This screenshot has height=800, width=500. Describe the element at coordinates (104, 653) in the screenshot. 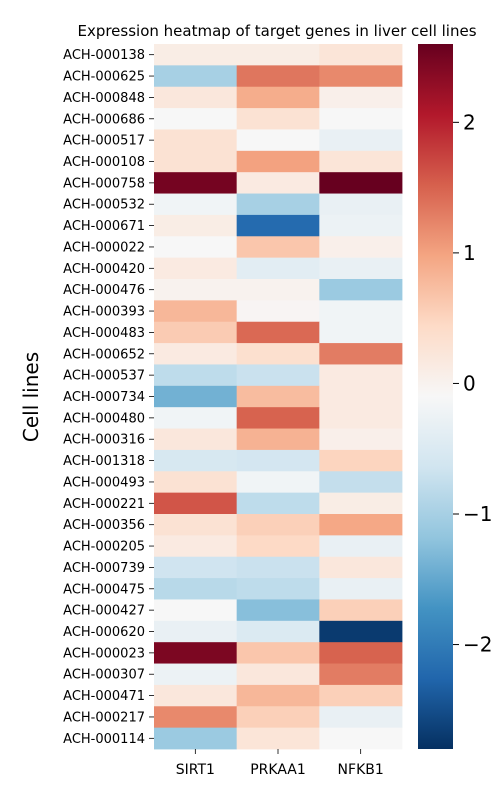

I see `row-label: ACH-000023` at that location.